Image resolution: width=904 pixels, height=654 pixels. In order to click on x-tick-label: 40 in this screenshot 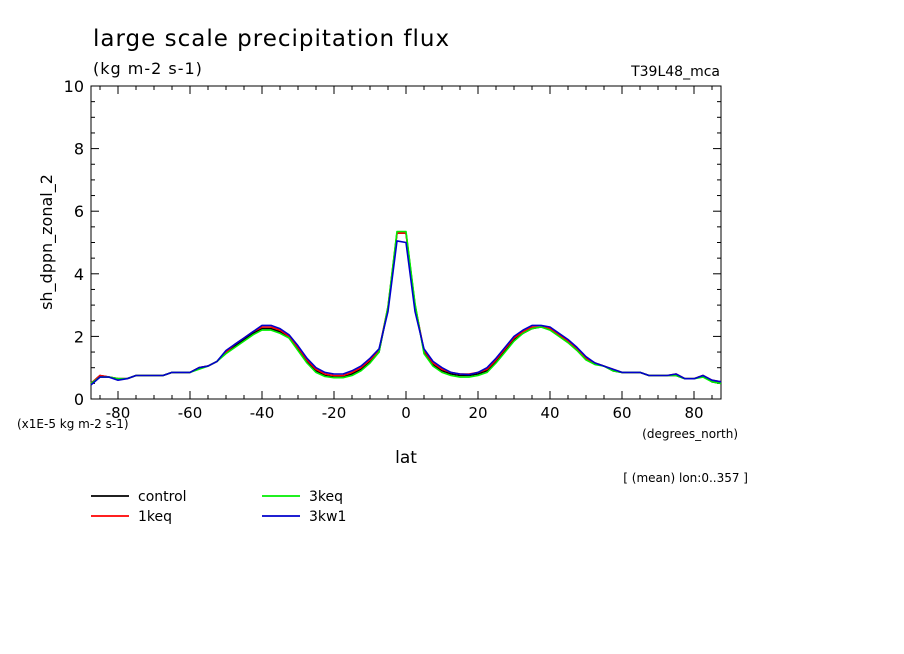, I will do `click(549, 413)`.